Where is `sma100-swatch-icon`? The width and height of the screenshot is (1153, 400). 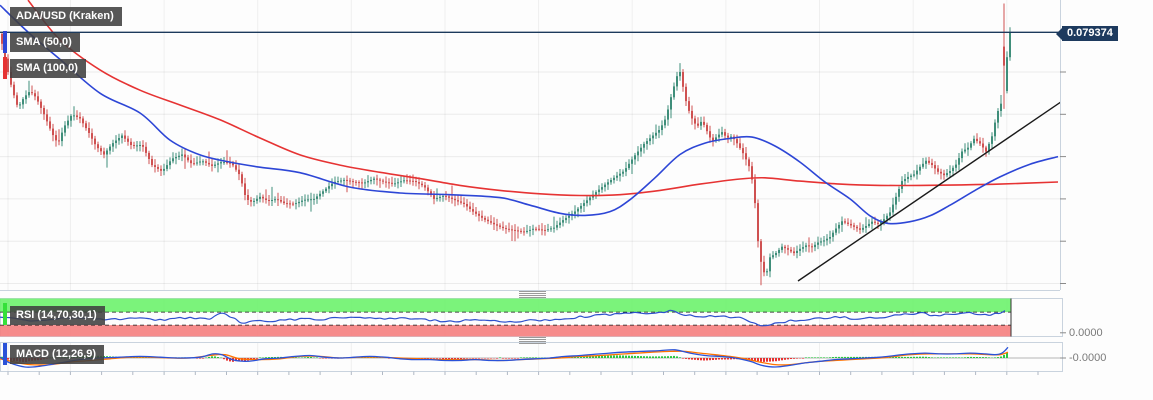
sma100-swatch-icon is located at coordinates (5, 68).